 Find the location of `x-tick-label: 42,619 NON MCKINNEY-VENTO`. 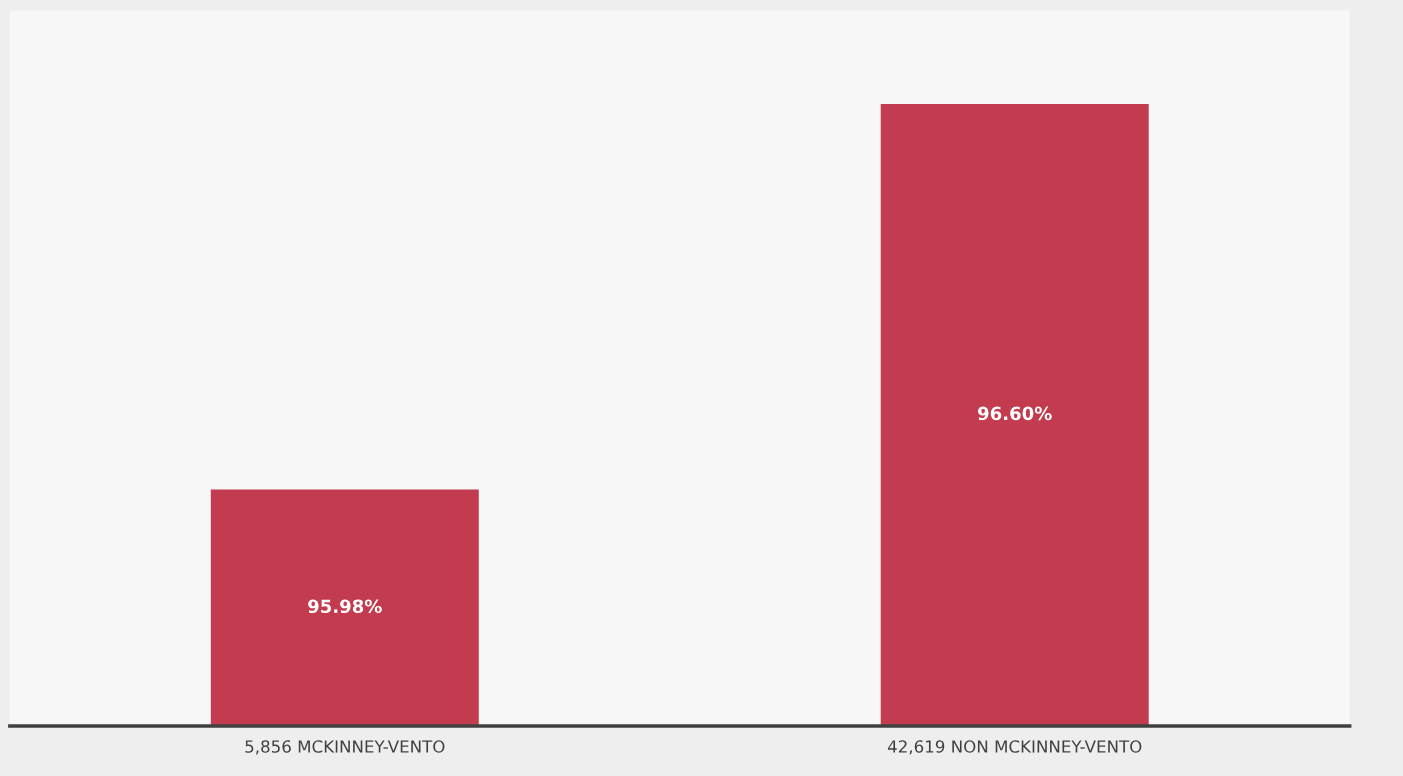

x-tick-label: 42,619 NON MCKINNEY-VENTO is located at coordinates (1014, 747).